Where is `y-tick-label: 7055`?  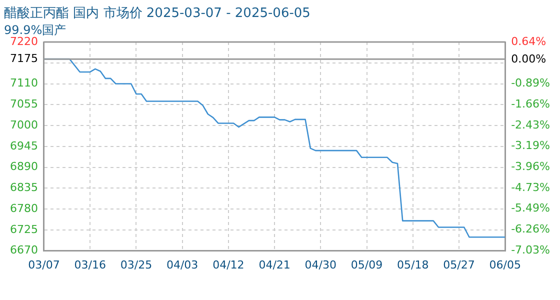 y-tick-label: 7055 is located at coordinates (24, 104).